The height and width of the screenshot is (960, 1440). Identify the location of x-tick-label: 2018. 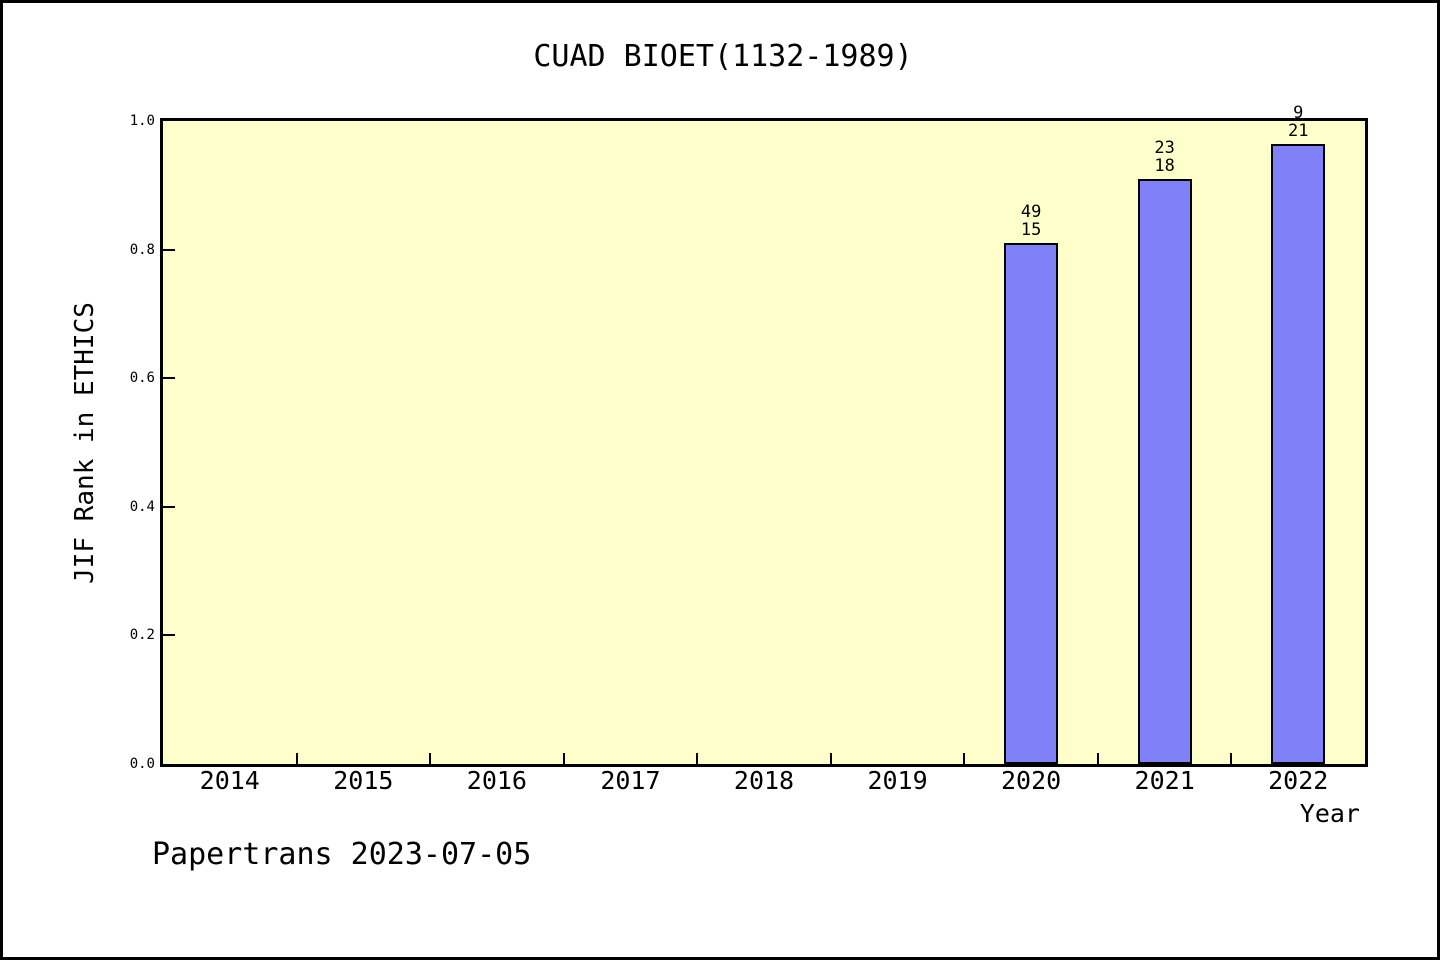
(764, 780).